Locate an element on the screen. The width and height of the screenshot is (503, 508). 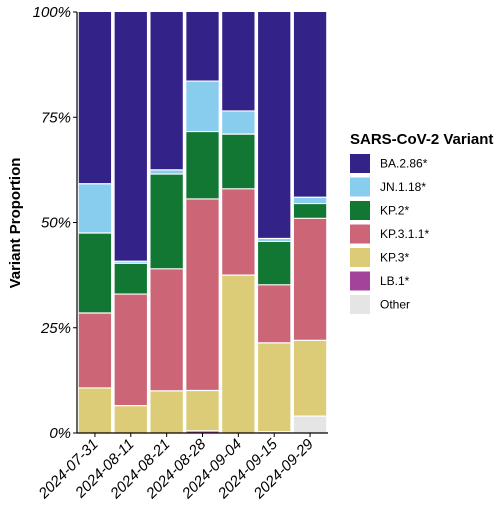
legend-label: KP.2* is located at coordinates (394, 211).